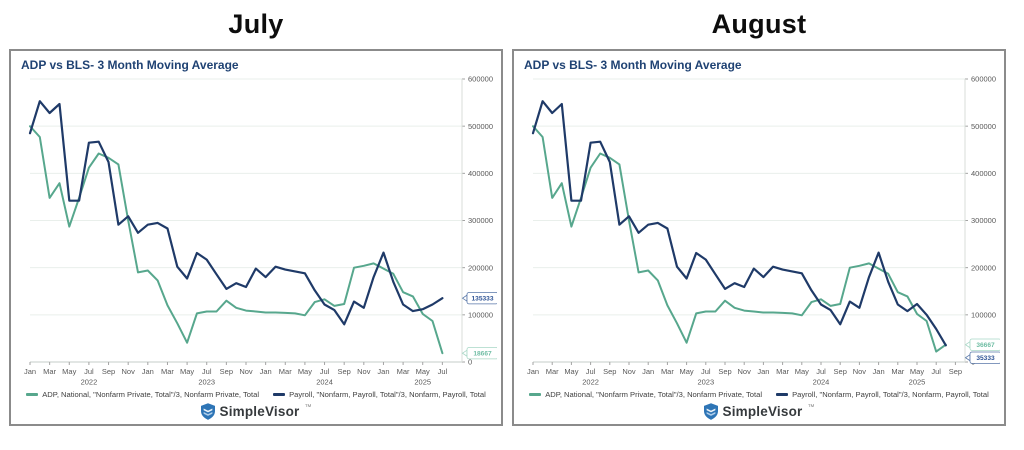 Image resolution: width=1024 pixels, height=450 pixels. Describe the element at coordinates (256, 24) in the screenshot. I see `page-title-july: July` at that location.